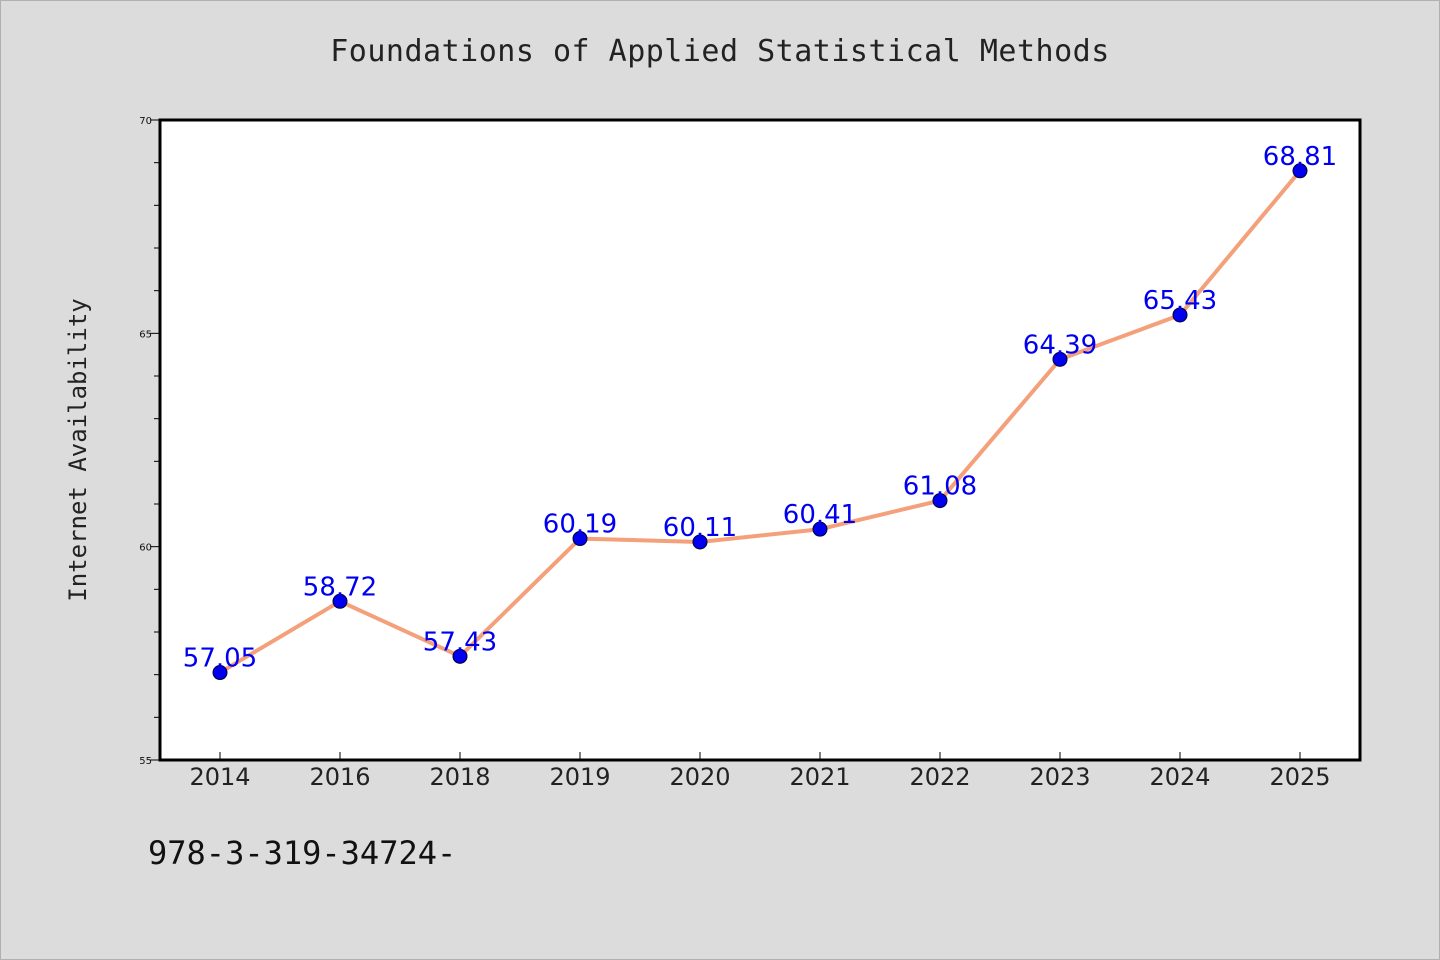 The height and width of the screenshot is (960, 1440). What do you see at coordinates (145, 761) in the screenshot?
I see `y-tick-label: 55` at bounding box center [145, 761].